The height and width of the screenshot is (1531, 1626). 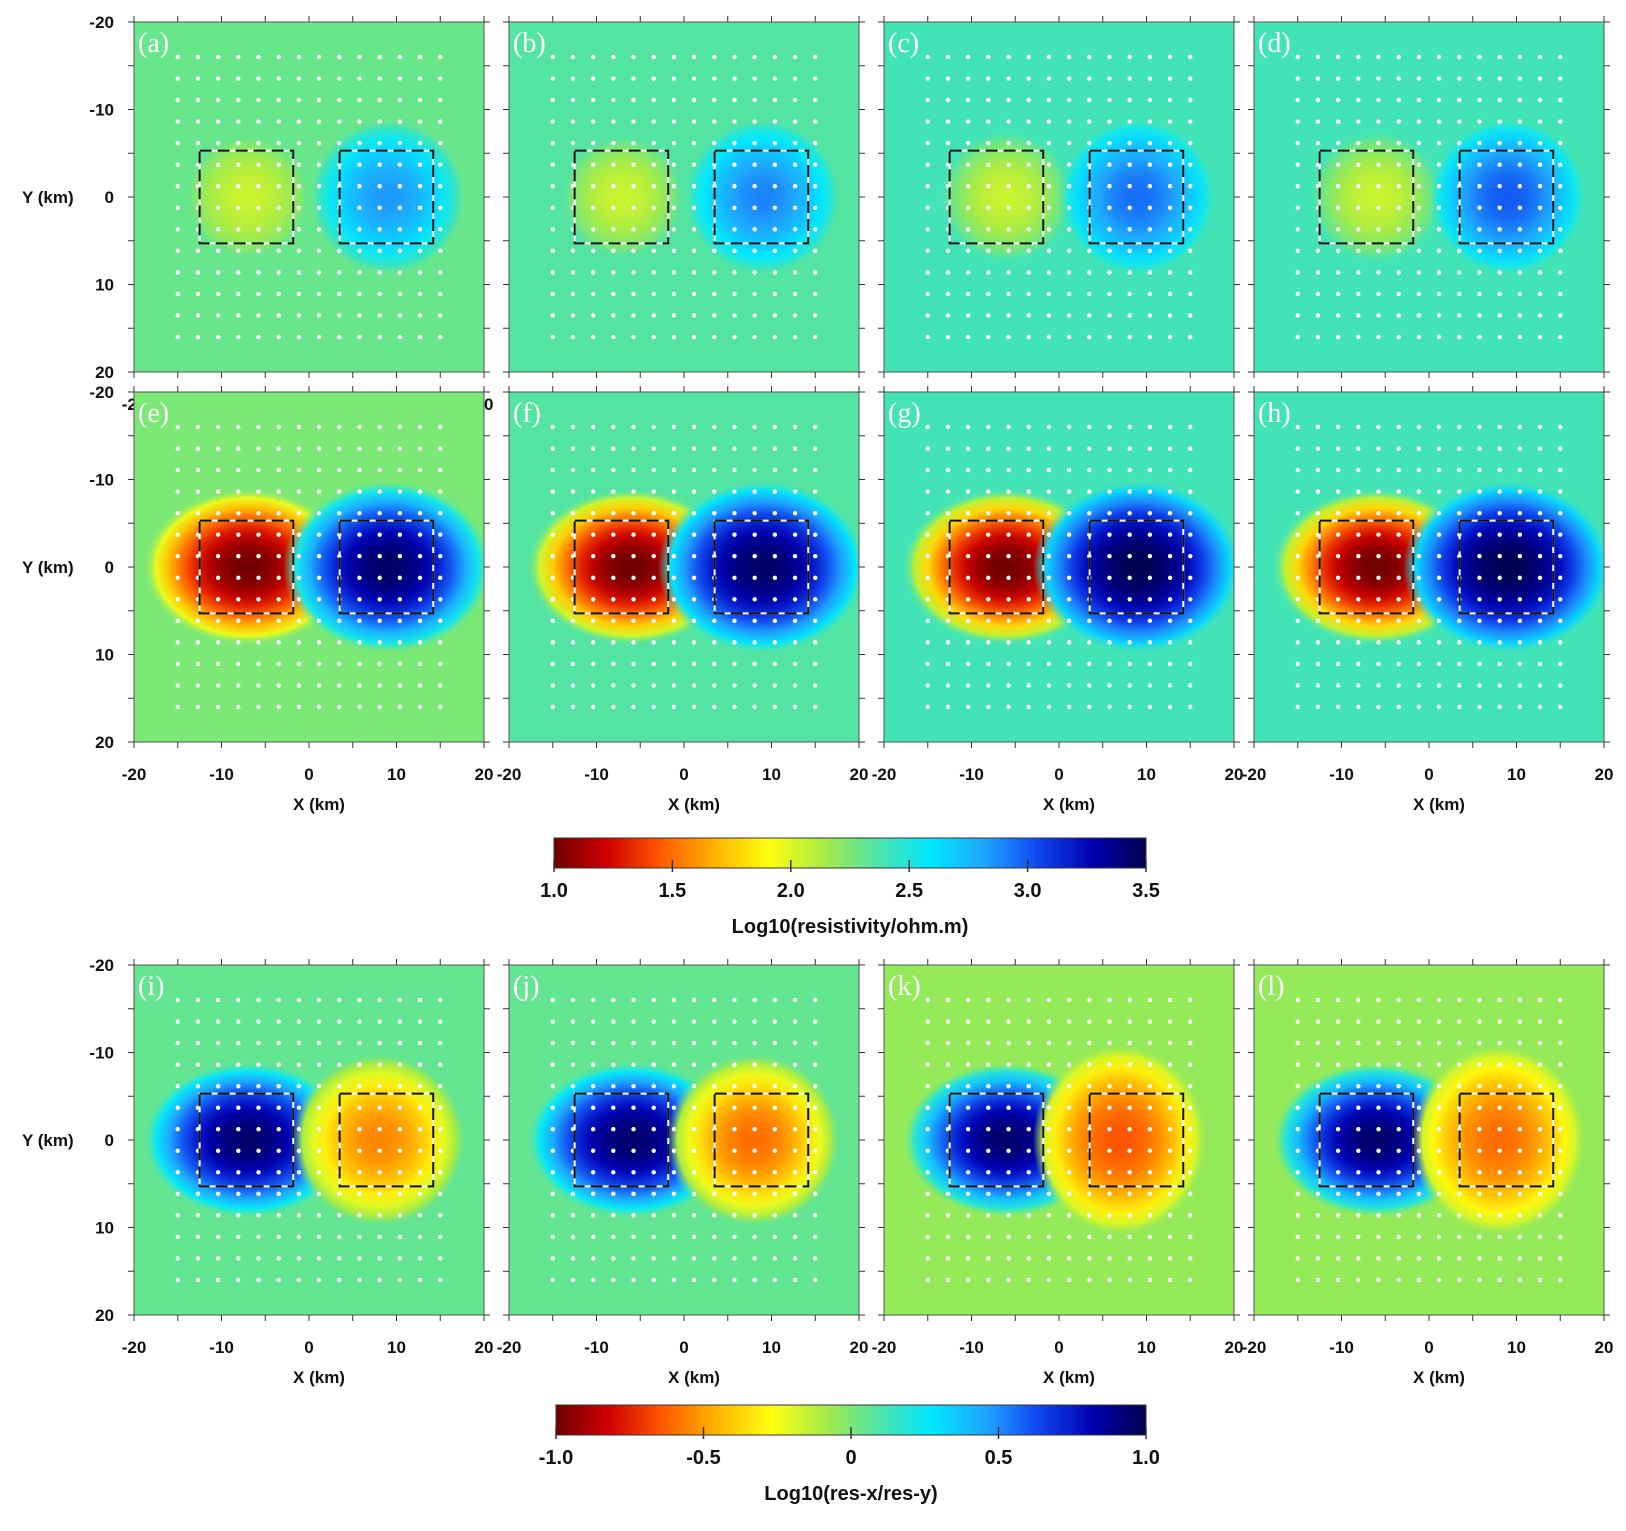 I want to click on y-axis-title: Y (km), so click(x=48, y=1140).